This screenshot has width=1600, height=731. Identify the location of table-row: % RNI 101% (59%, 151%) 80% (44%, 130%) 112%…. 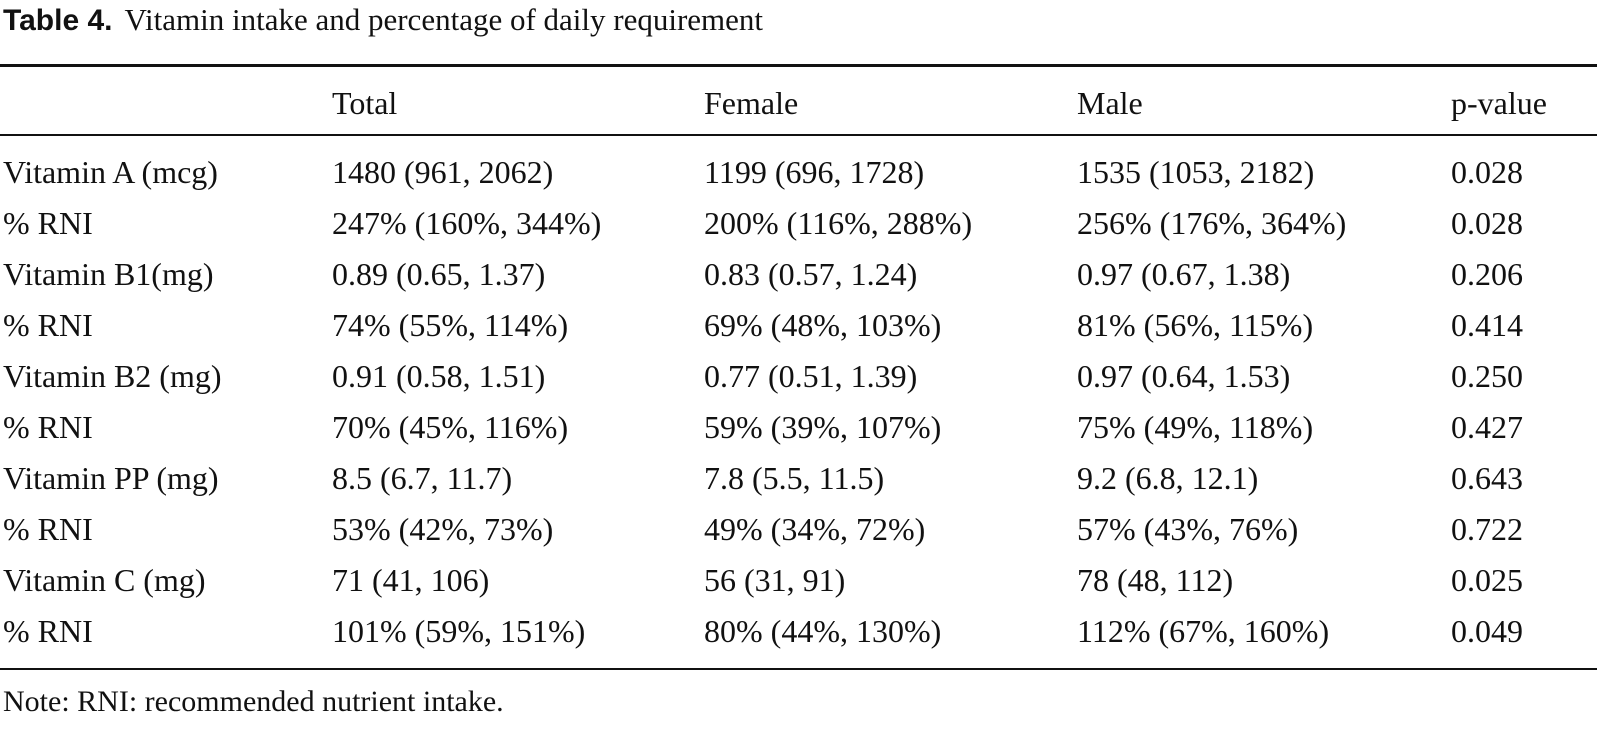
(800, 631).